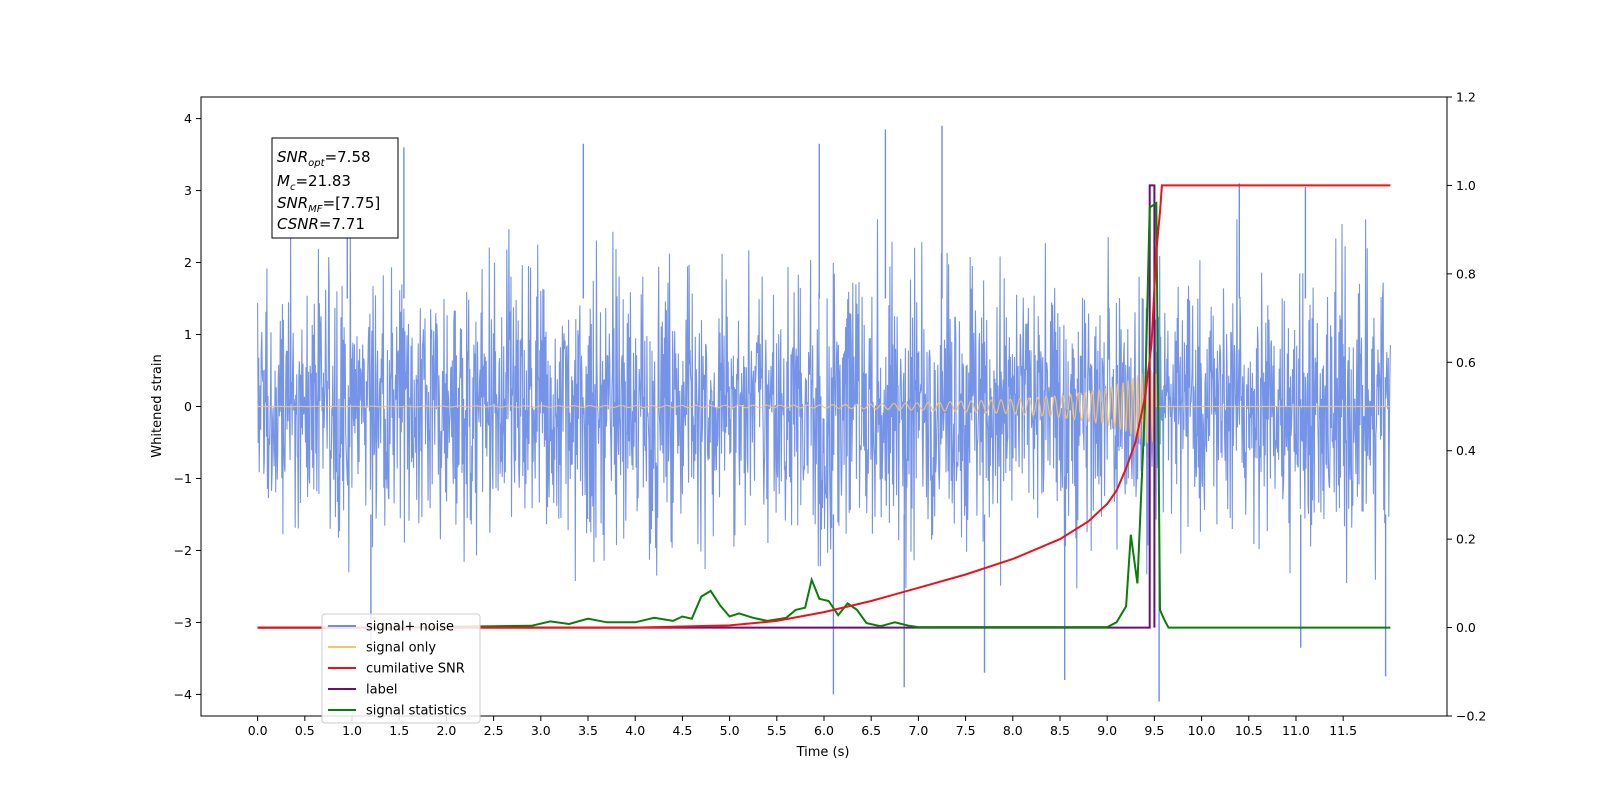 This screenshot has width=1600, height=800. I want to click on x-tick-label: 0.0, so click(258, 730).